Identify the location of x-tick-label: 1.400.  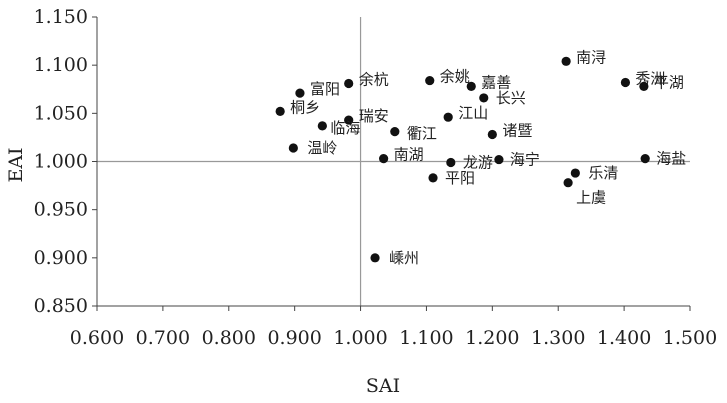
(624, 338).